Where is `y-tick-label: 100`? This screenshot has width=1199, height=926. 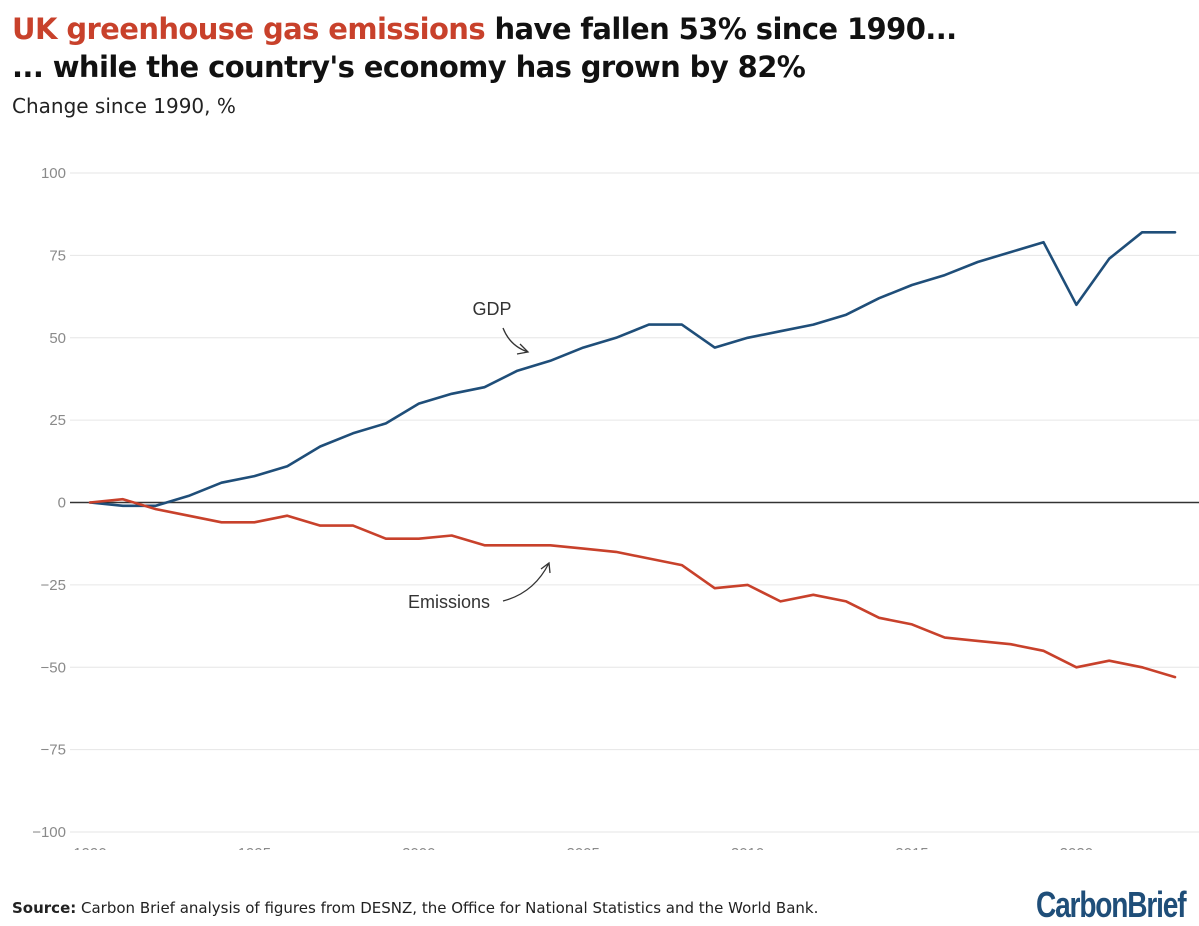 y-tick-label: 100 is located at coordinates (53, 173).